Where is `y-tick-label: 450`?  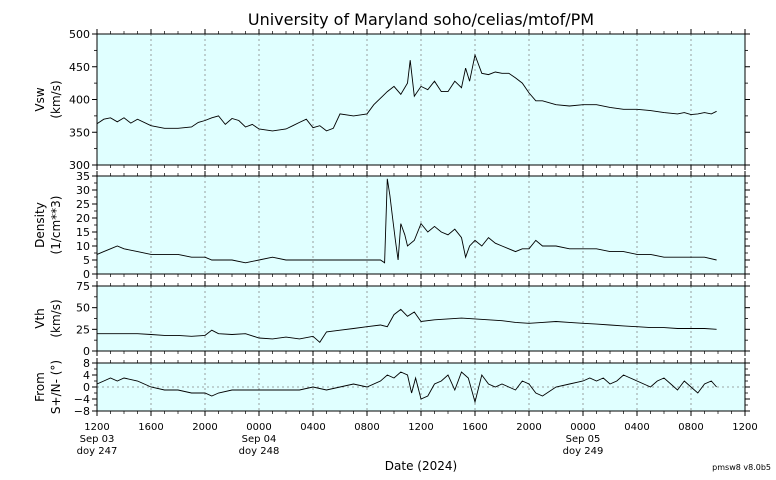
y-tick-label: 450 is located at coordinates (79, 67).